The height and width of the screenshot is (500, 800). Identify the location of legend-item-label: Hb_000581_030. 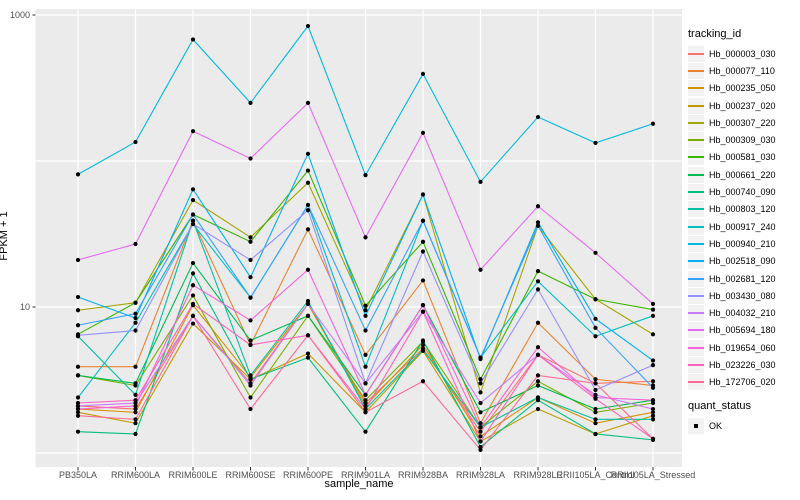
(742, 157).